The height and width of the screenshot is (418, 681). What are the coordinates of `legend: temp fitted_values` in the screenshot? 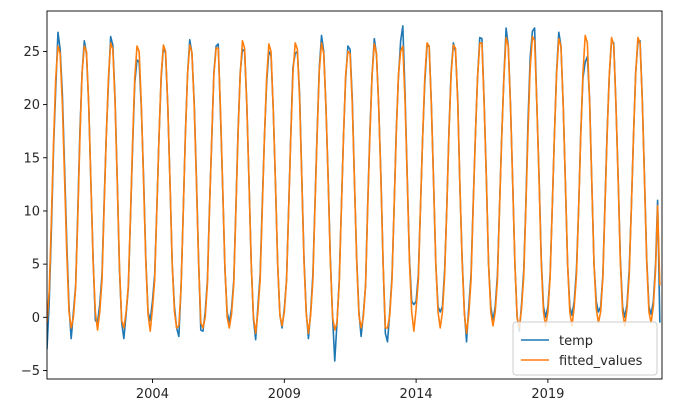 It's located at (585, 348).